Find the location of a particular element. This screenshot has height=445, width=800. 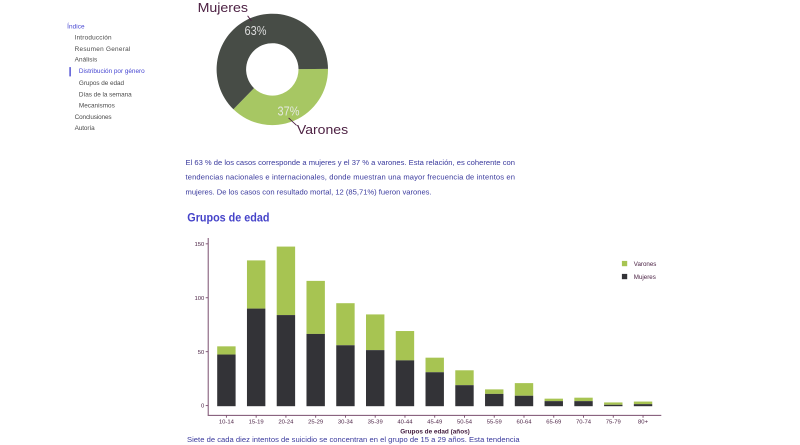

svg-text: Resumen General is located at coordinates (103, 49).